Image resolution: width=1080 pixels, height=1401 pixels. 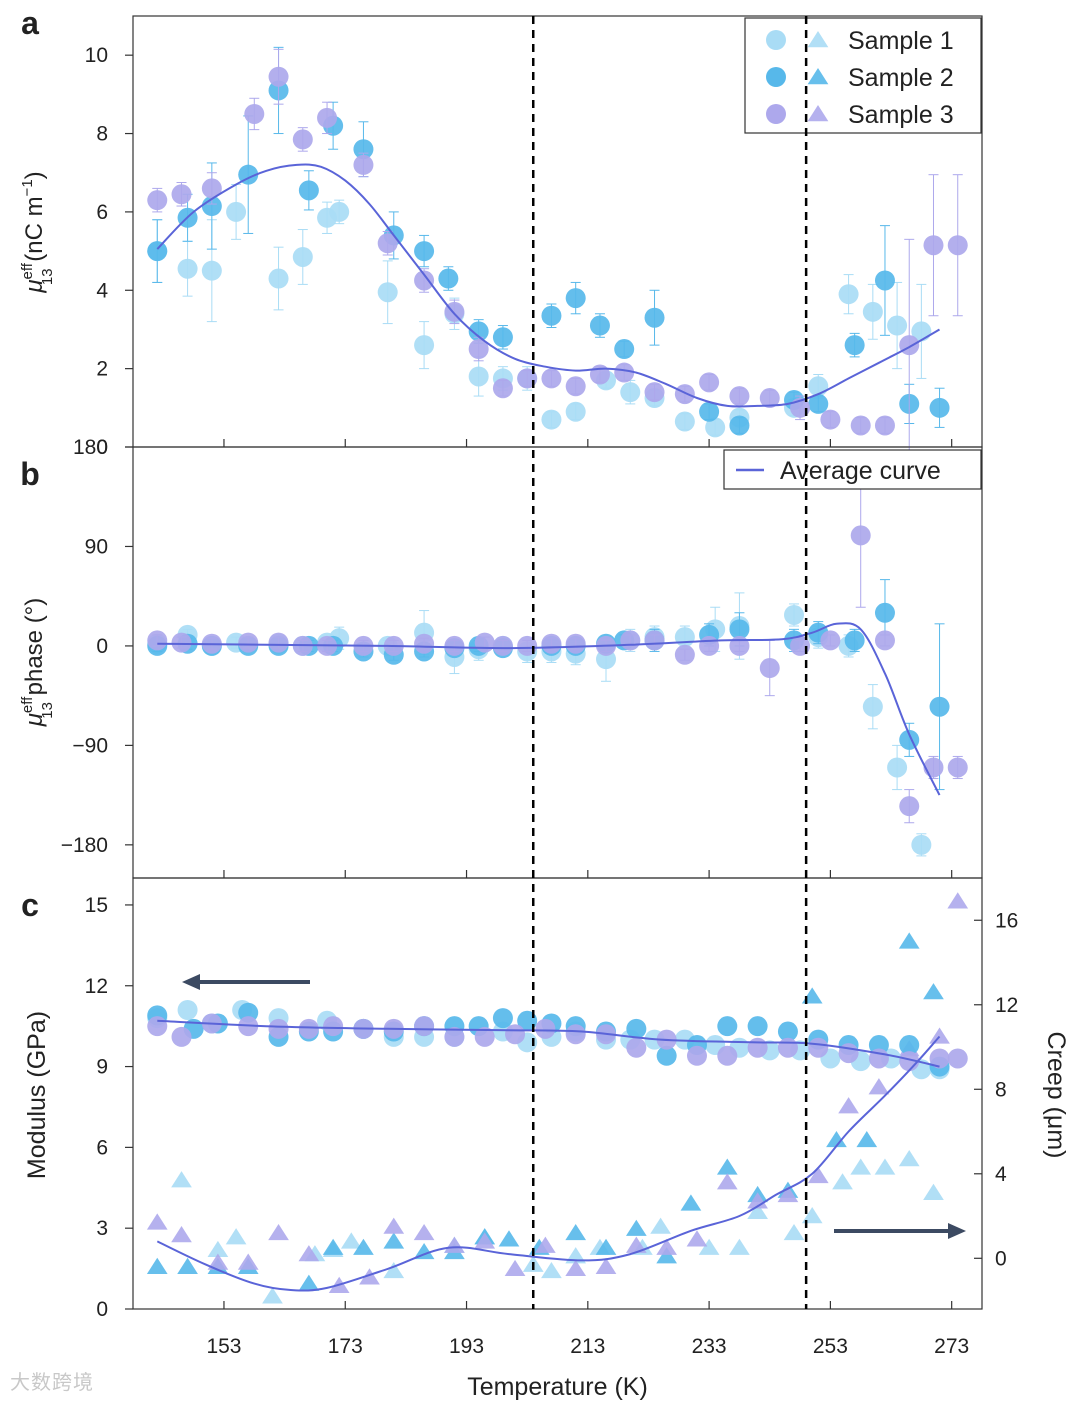 What do you see at coordinates (1006, 1005) in the screenshot?
I see `y-right-tick-label: 12` at bounding box center [1006, 1005].